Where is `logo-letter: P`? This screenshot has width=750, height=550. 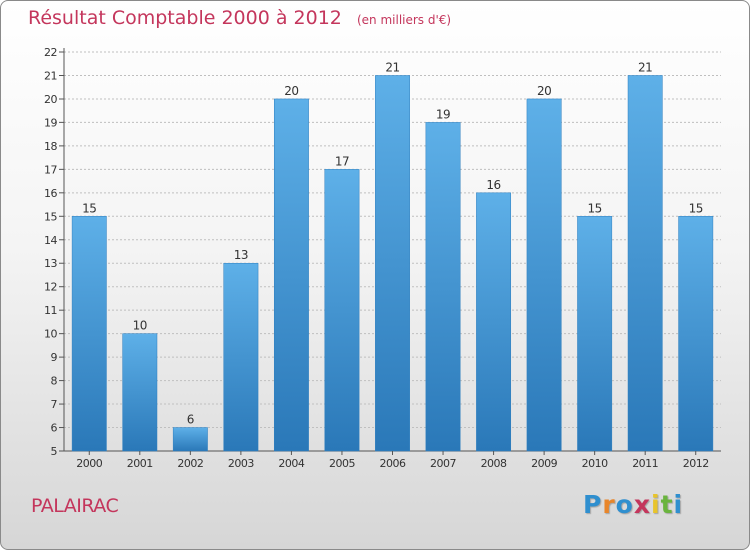
logo-letter: P is located at coordinates (593, 504).